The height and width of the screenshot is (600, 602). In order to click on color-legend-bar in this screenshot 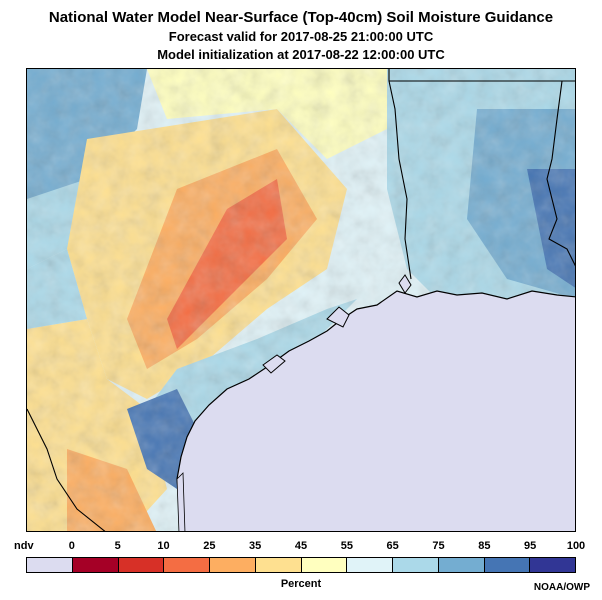, I will do `click(301, 565)`.